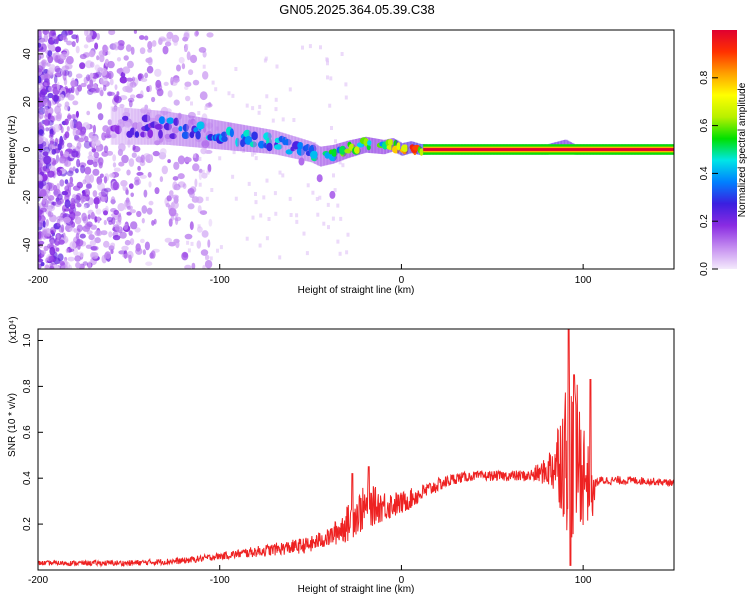  What do you see at coordinates (27, 197) in the screenshot?
I see `spectrogram-y-tick-label: -20` at bounding box center [27, 197].